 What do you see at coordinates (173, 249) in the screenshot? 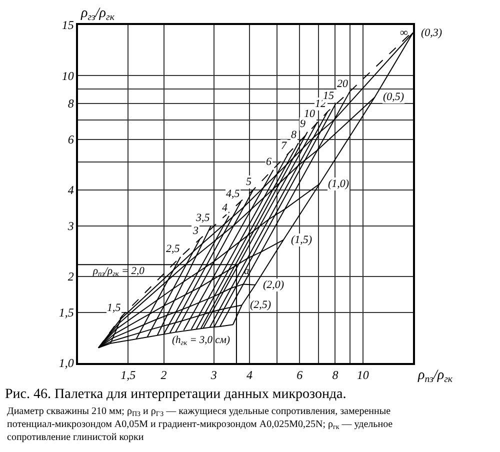
I see `series-label: 2,5` at bounding box center [173, 249].